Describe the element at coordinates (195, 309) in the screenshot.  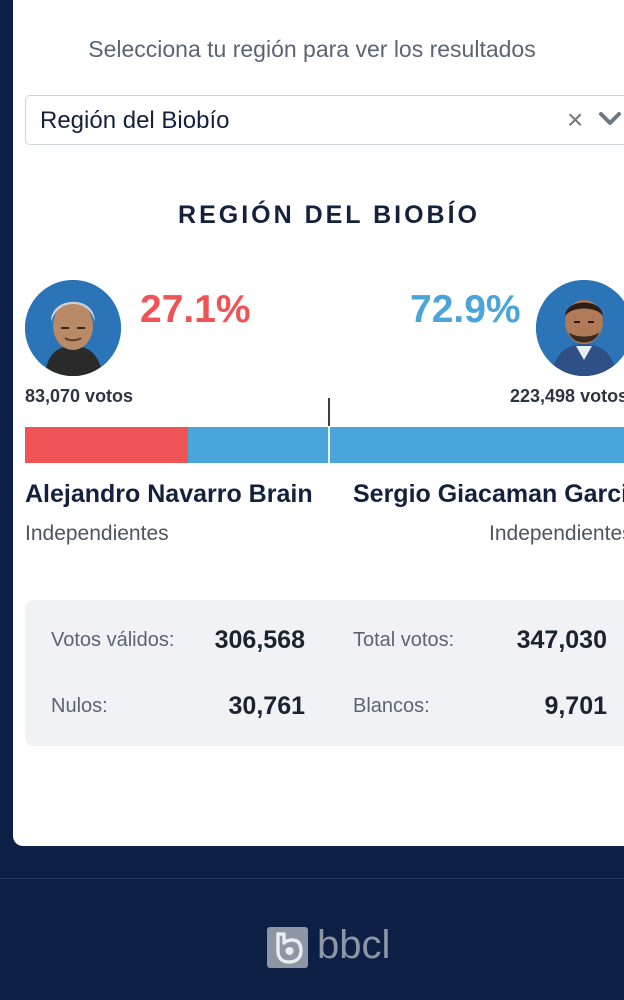
I see `candidate-left-percent: 27.1%` at that location.